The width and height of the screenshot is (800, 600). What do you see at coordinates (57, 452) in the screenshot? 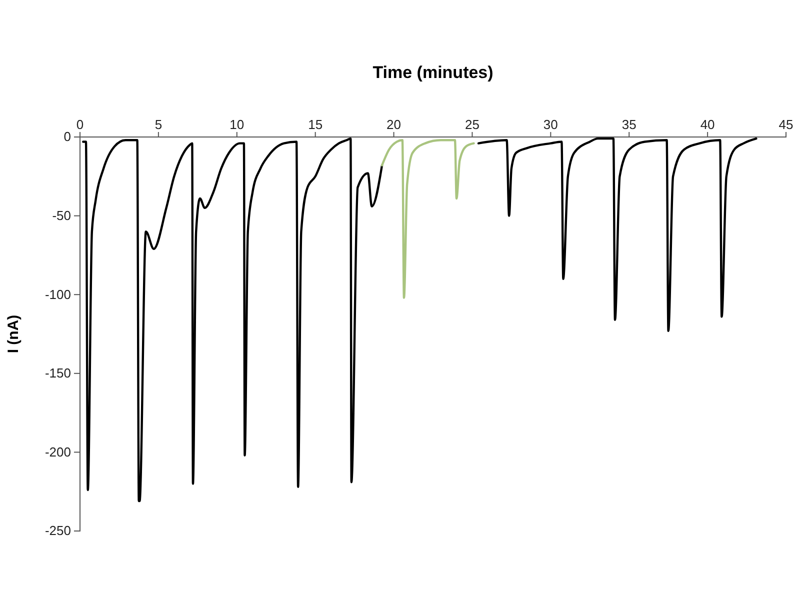
I see `y-tick-label: -200` at bounding box center [57, 452].